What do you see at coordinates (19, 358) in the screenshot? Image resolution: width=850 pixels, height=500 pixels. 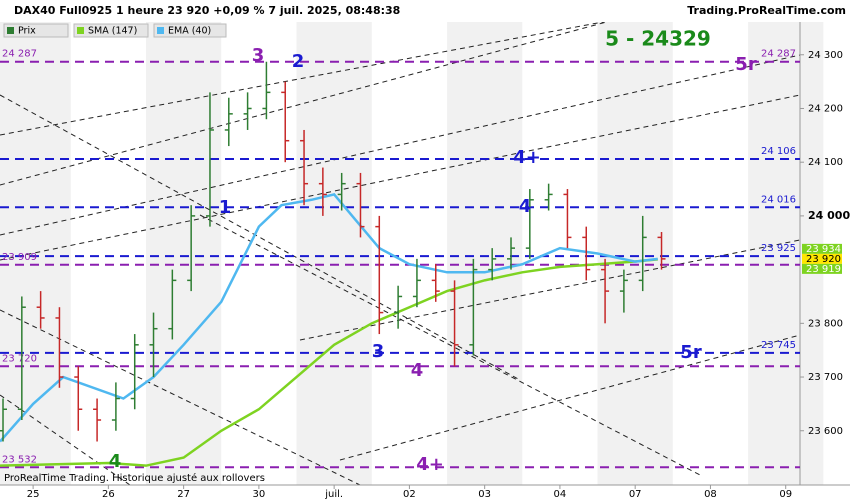 I see `level-label: 23 720` at bounding box center [19, 358].